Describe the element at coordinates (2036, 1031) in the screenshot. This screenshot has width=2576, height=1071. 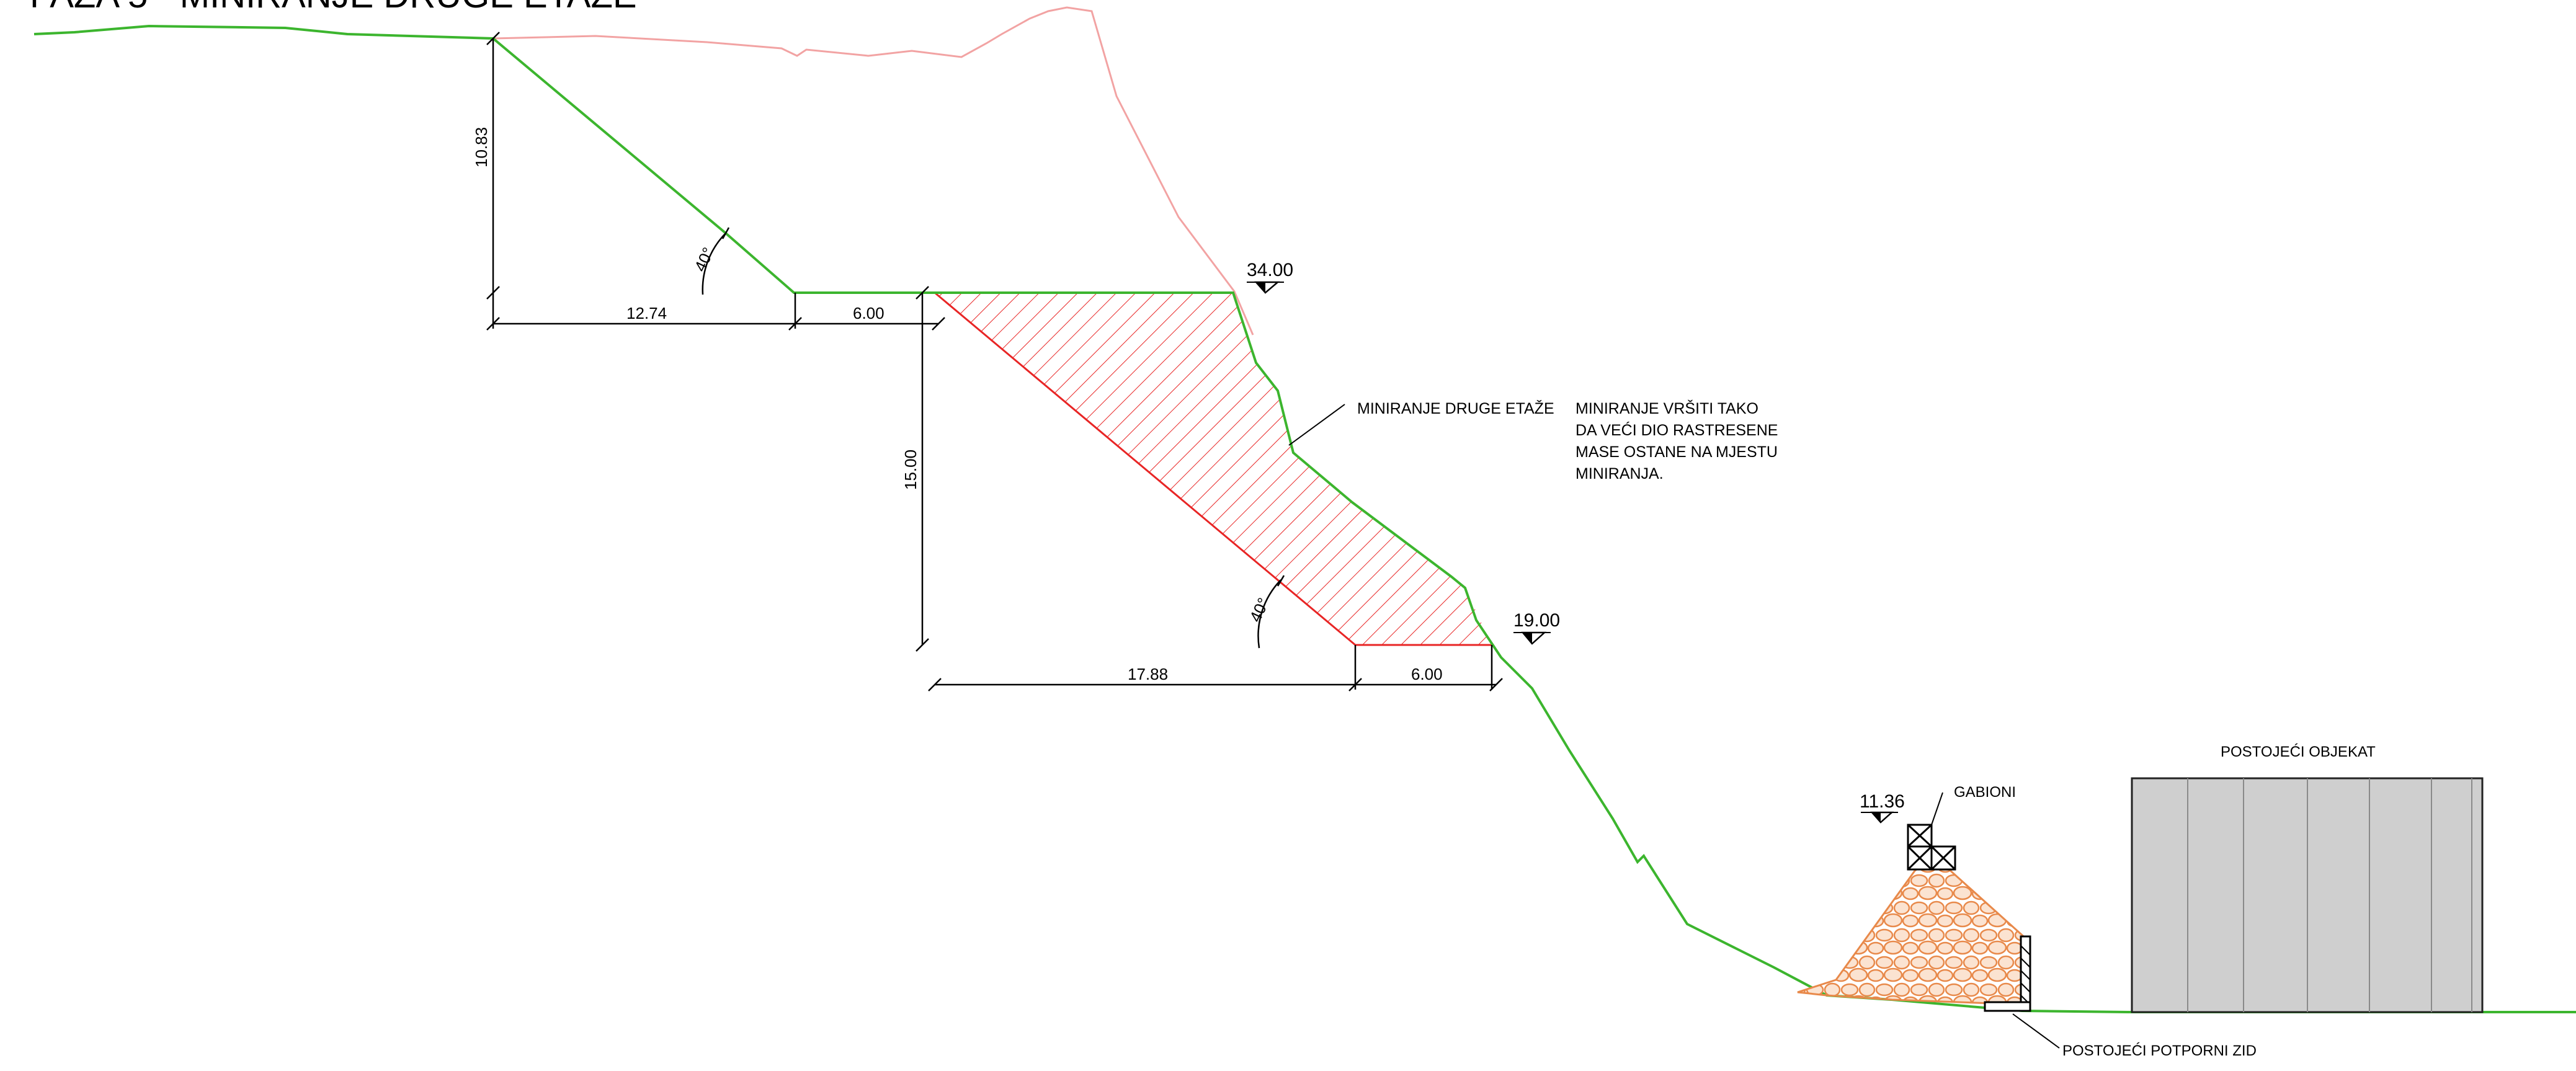
I see `wall-leader` at that location.